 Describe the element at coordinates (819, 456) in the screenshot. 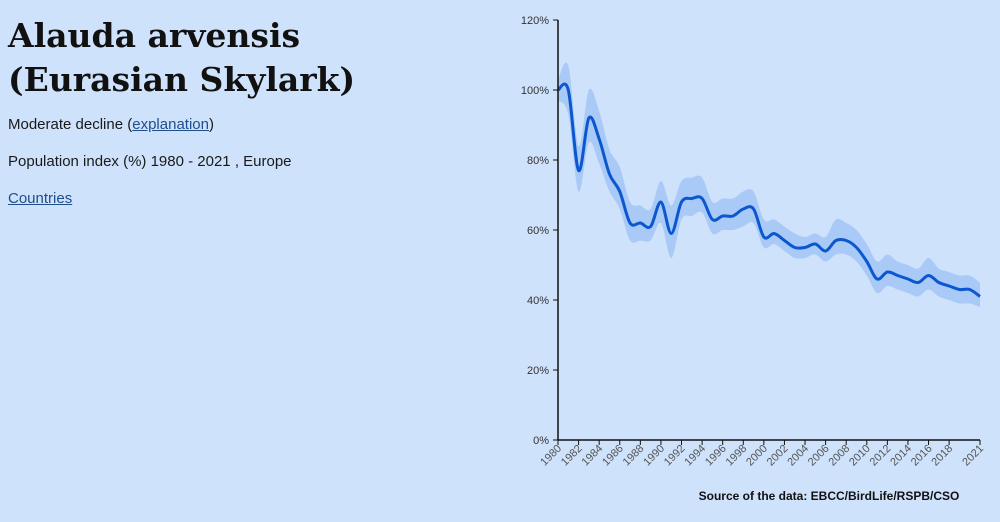

I see `x-tick-label: 2006` at that location.